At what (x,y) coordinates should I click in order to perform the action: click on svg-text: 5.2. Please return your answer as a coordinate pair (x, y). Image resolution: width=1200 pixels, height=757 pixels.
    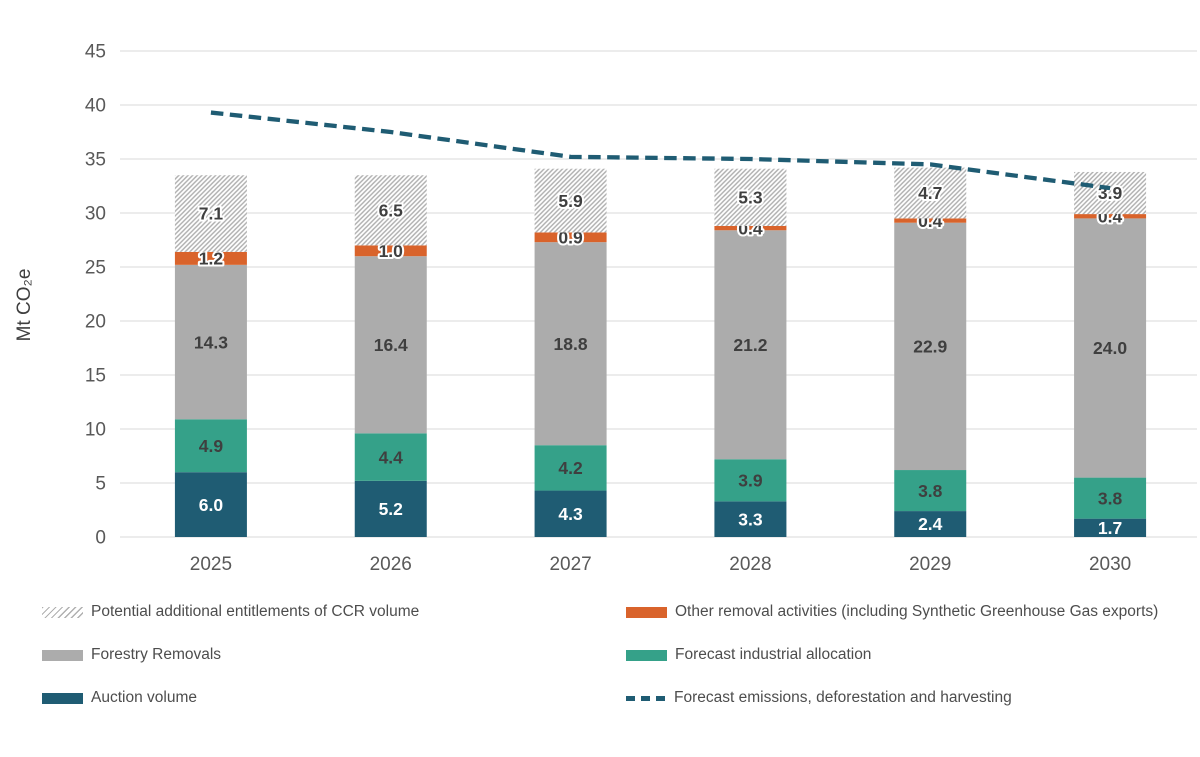
    Looking at the image, I should click on (391, 509).